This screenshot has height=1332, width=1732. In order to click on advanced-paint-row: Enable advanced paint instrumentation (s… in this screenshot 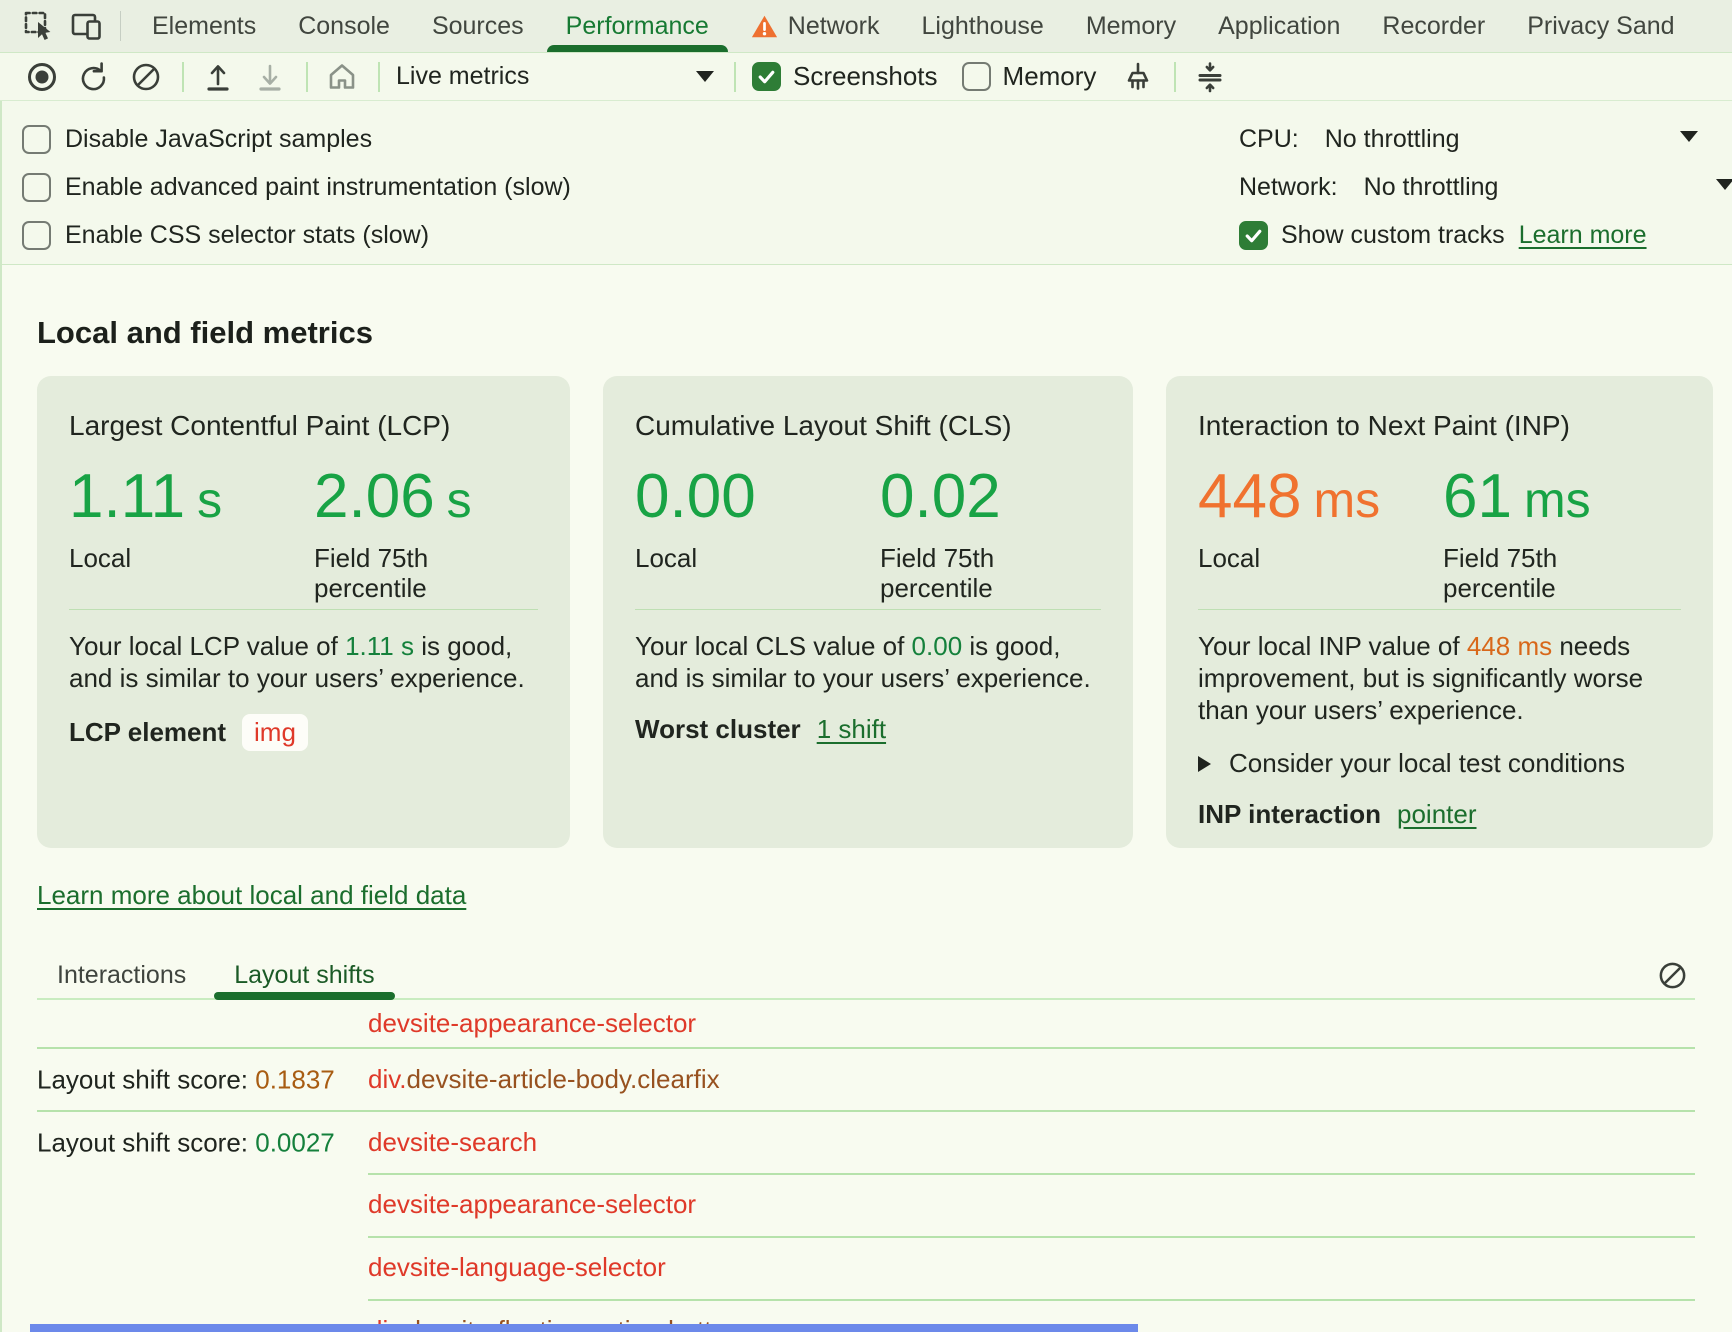, I will do `click(296, 187)`.